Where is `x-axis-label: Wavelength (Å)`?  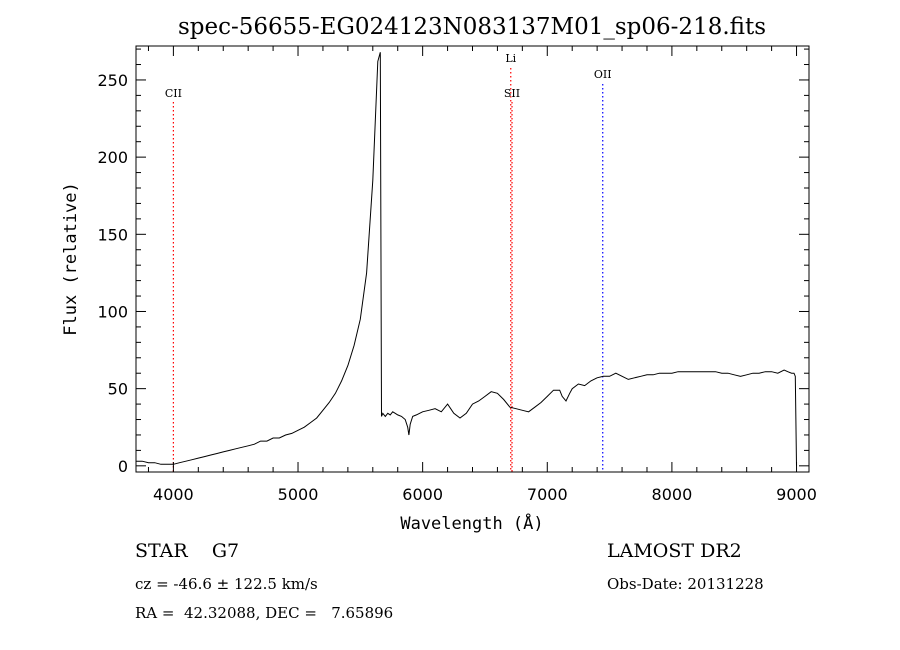
x-axis-label: Wavelength (Å) is located at coordinates (471, 523).